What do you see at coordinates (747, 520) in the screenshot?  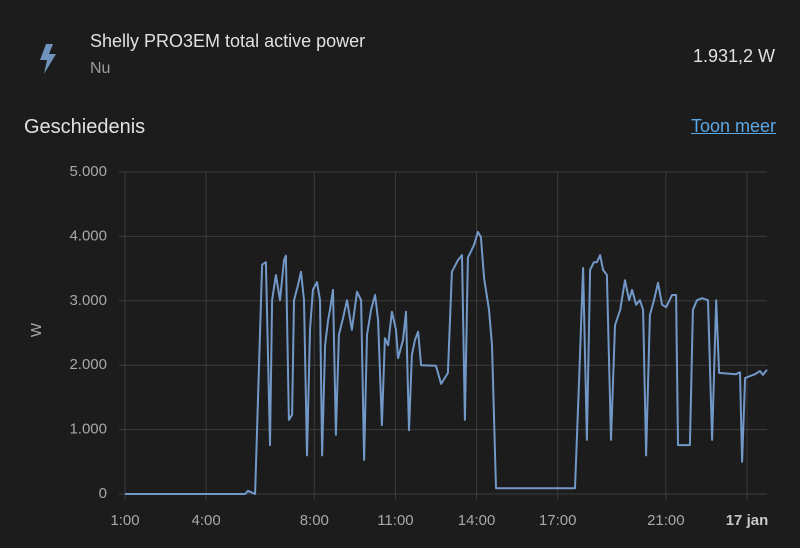 I see `x-tick-label: 17 jan` at bounding box center [747, 520].